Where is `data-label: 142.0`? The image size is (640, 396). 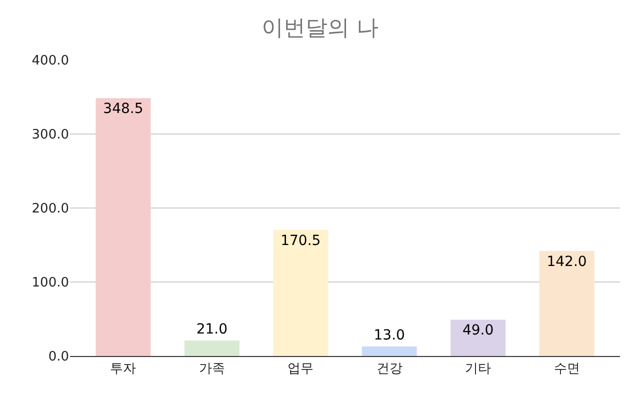
data-label: 142.0 is located at coordinates (566, 262).